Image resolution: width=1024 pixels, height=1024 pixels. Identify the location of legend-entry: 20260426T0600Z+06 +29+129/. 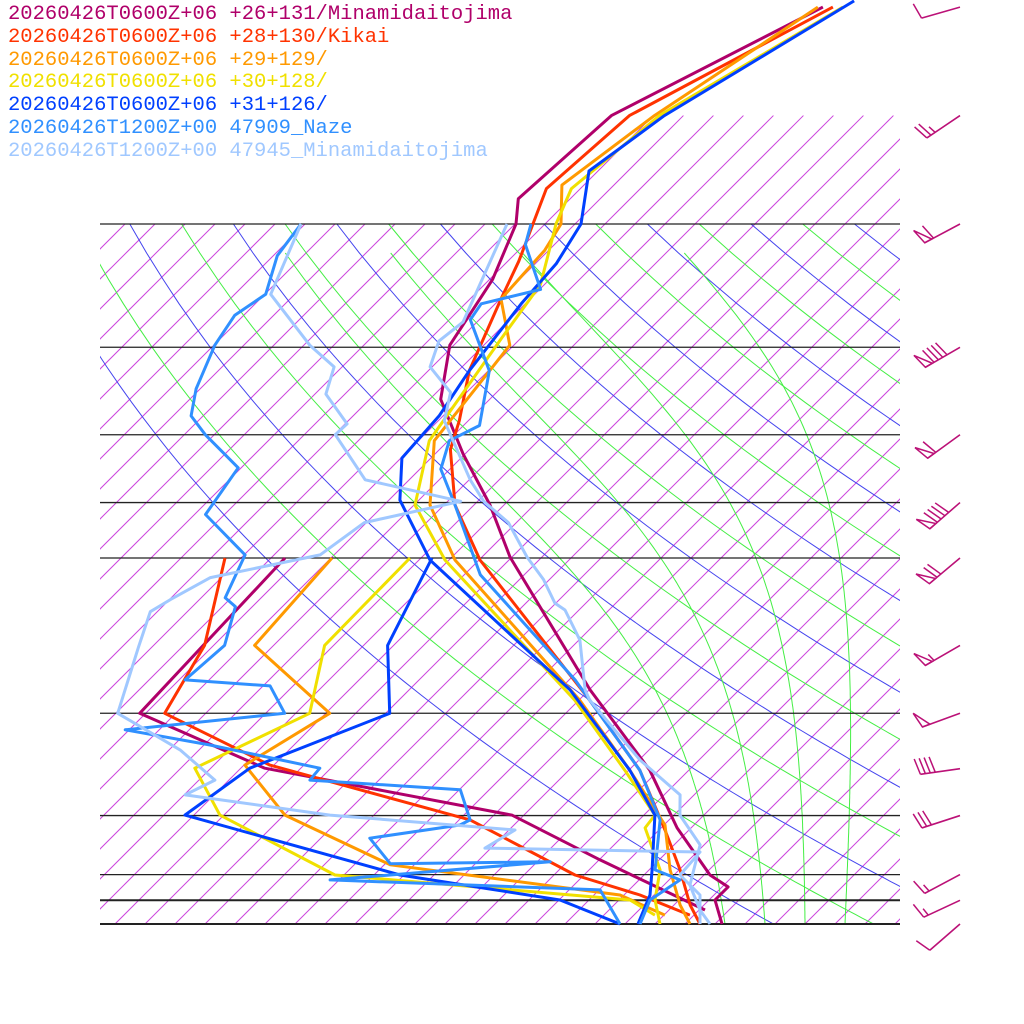
(168, 60).